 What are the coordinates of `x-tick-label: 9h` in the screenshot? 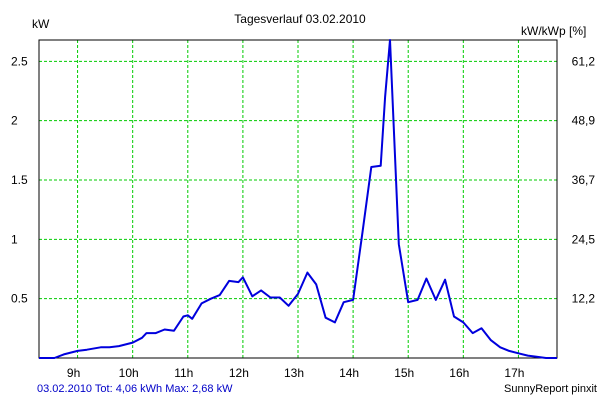 It's located at (73, 373).